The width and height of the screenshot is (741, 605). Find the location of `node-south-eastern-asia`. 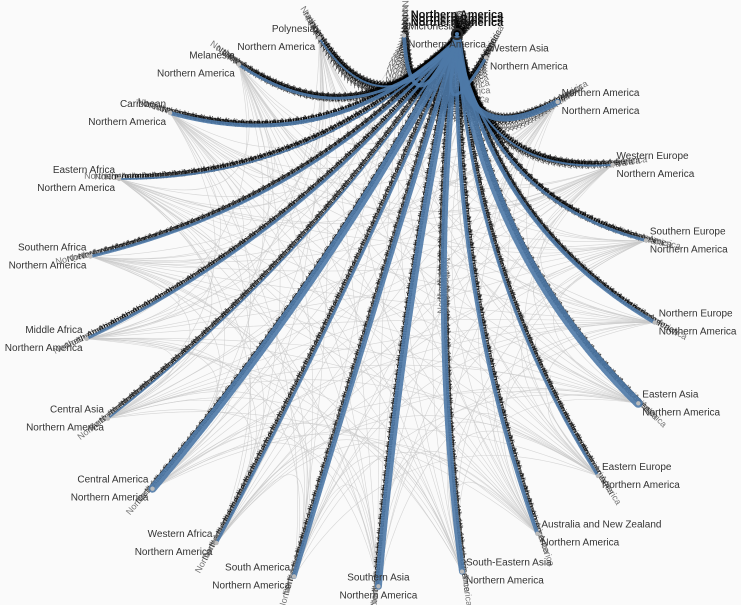

node-south-eastern-asia is located at coordinates (462, 571).